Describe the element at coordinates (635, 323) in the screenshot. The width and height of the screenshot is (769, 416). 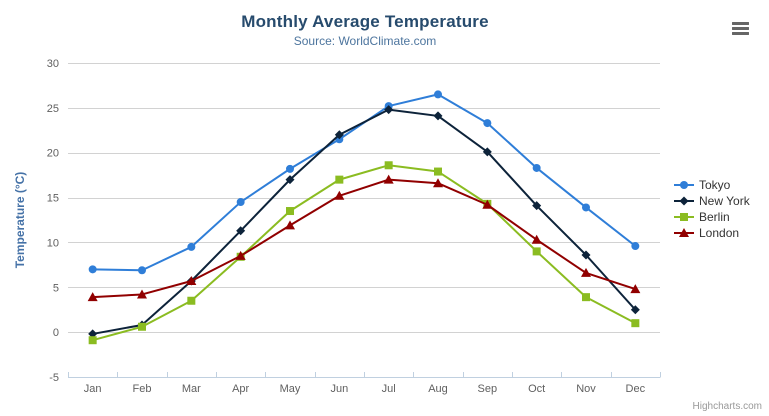
I see `data-point-berlin-dec` at that location.